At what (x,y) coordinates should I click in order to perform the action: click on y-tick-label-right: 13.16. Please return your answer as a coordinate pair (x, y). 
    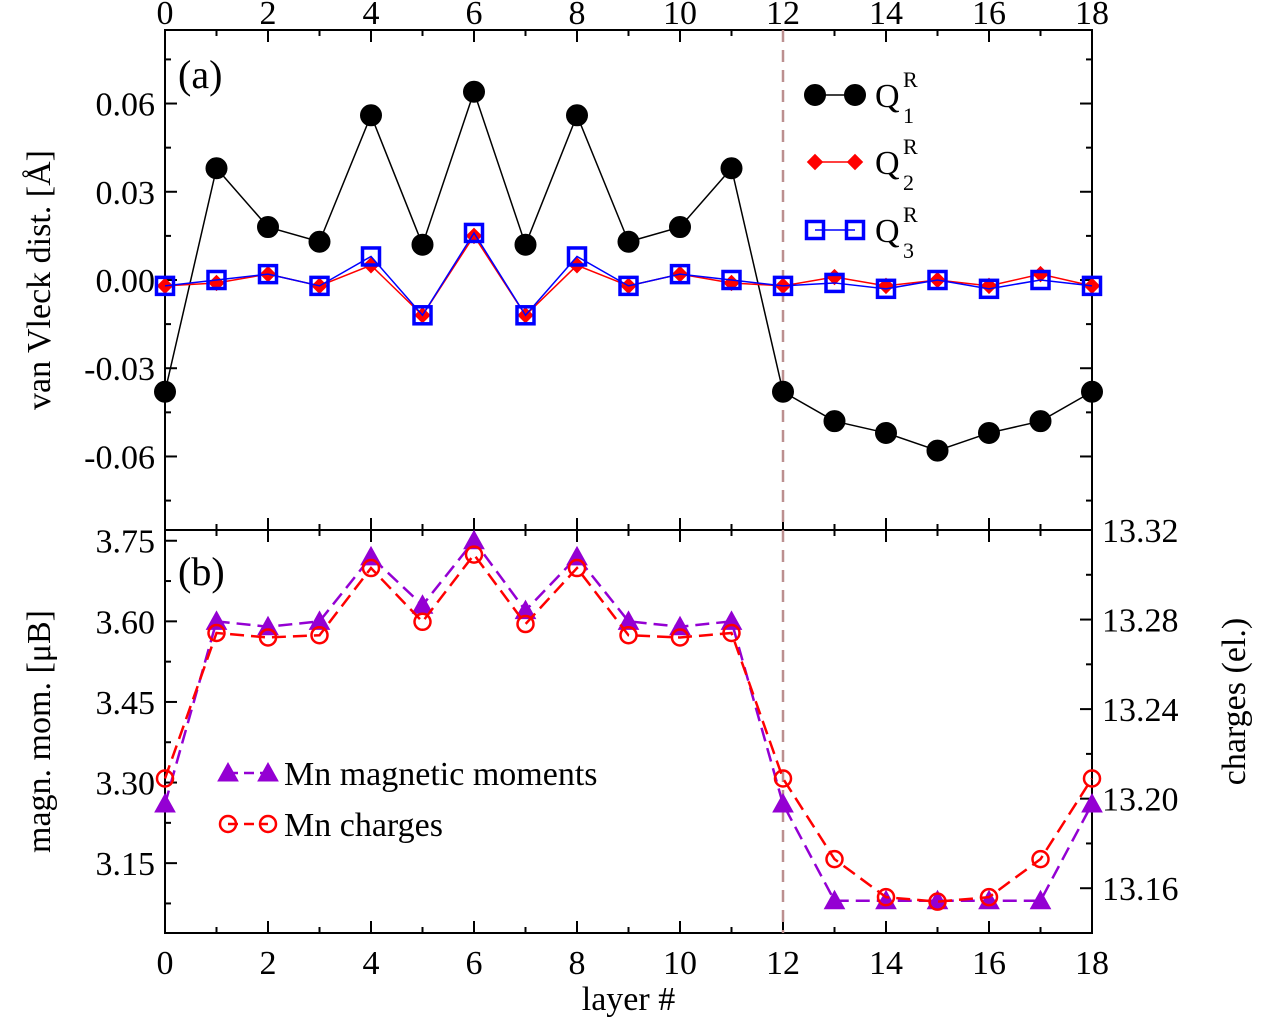
    Looking at the image, I should click on (1140, 889).